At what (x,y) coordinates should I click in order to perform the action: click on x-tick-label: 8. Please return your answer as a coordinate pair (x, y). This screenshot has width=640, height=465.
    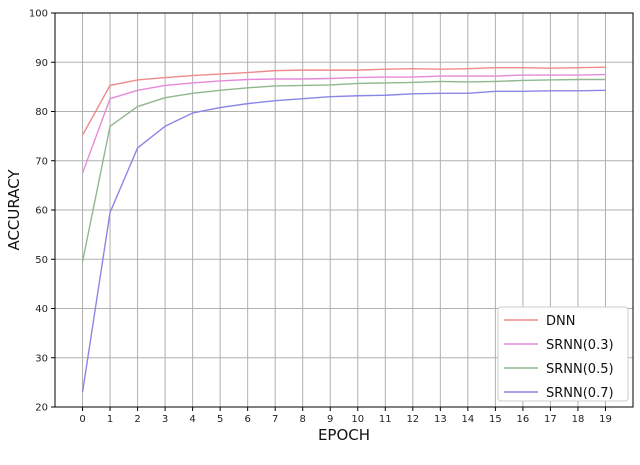
    Looking at the image, I should click on (303, 419).